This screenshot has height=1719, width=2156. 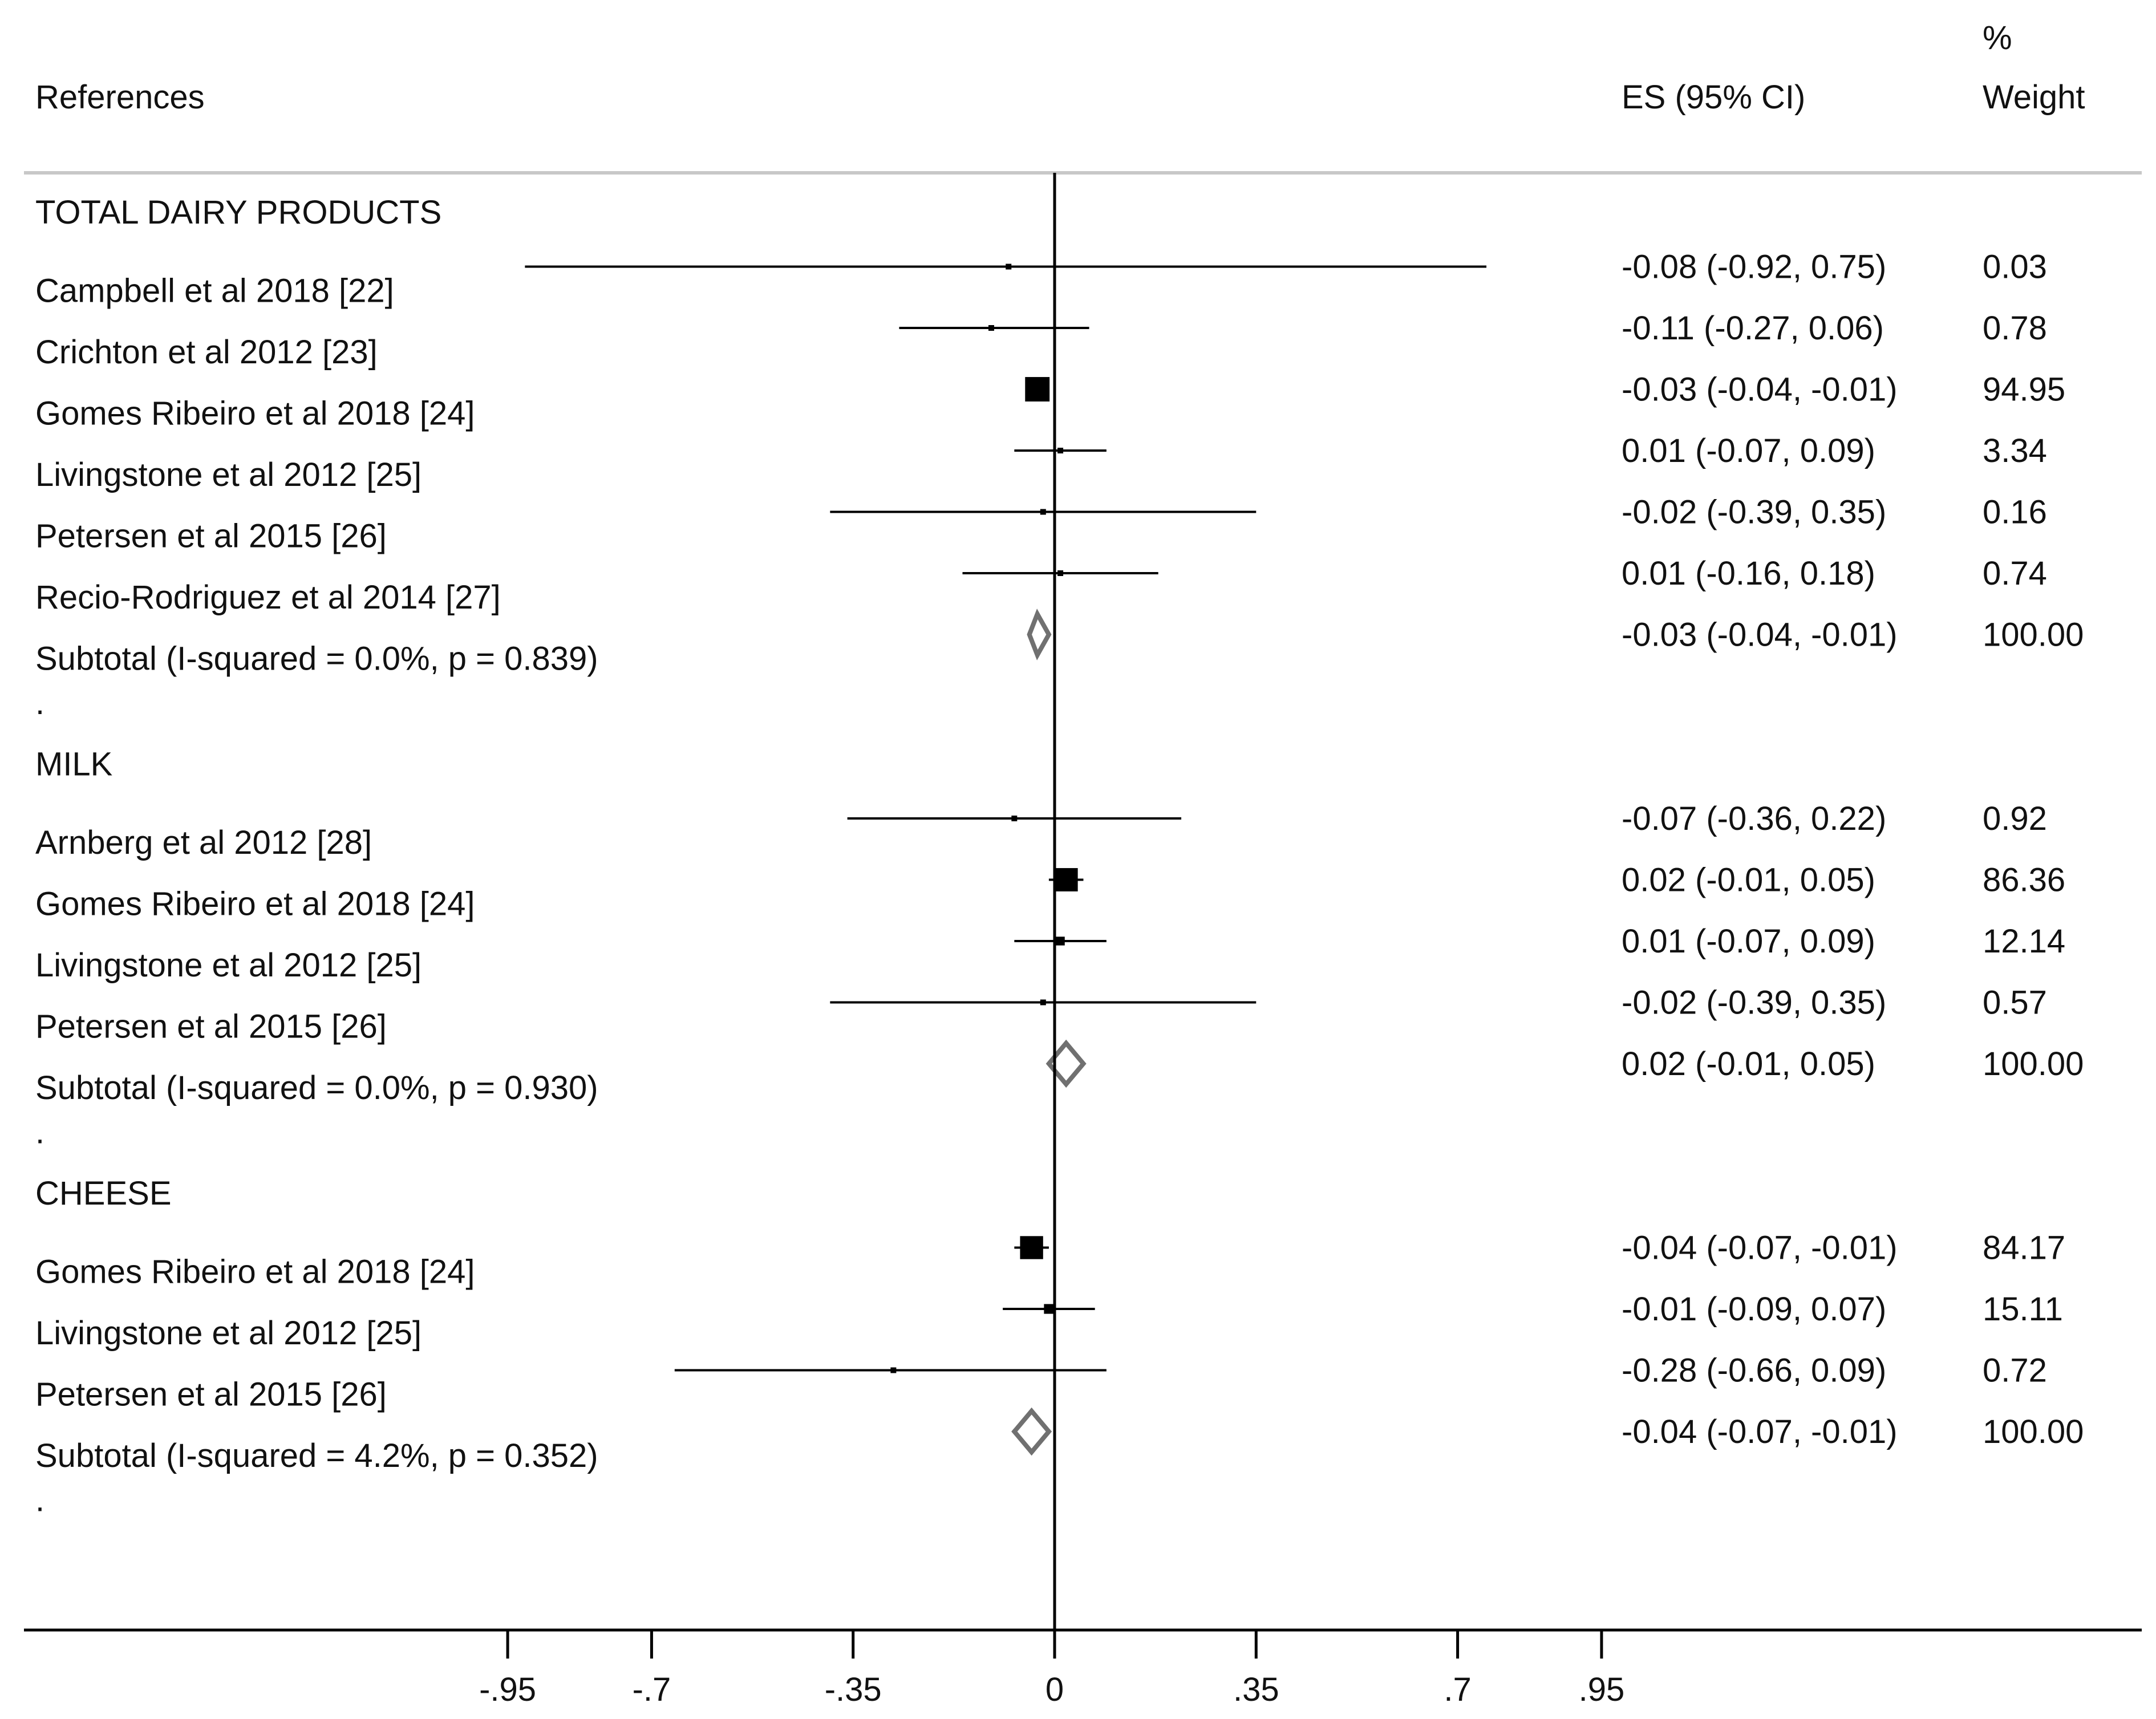 I want to click on forest-row-group: MILK, so click(x=74, y=765).